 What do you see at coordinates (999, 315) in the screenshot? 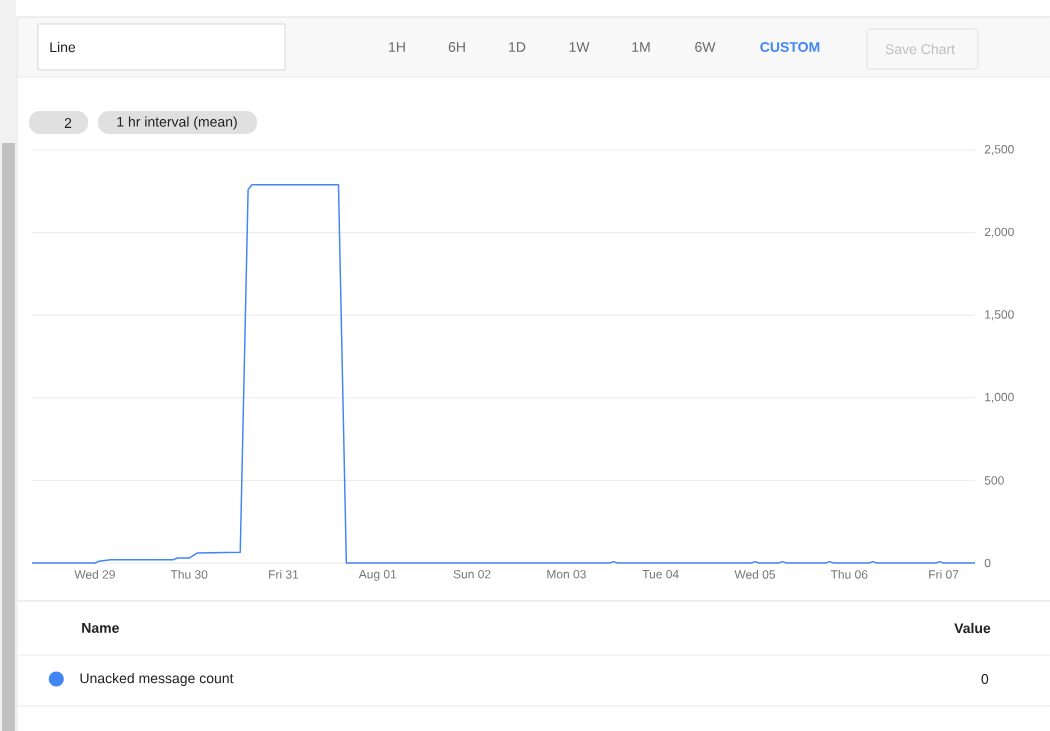
I see `y-tick-label: 1,500` at bounding box center [999, 315].